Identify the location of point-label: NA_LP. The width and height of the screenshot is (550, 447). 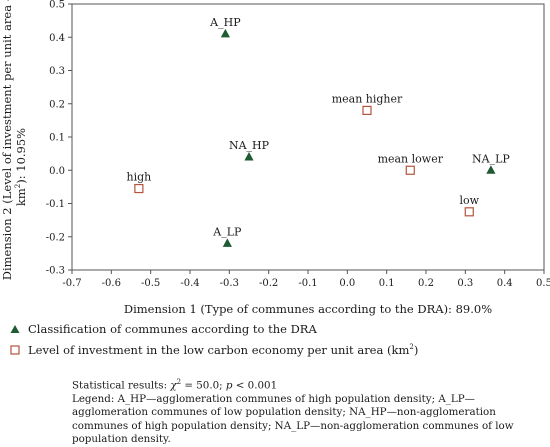
(491, 158).